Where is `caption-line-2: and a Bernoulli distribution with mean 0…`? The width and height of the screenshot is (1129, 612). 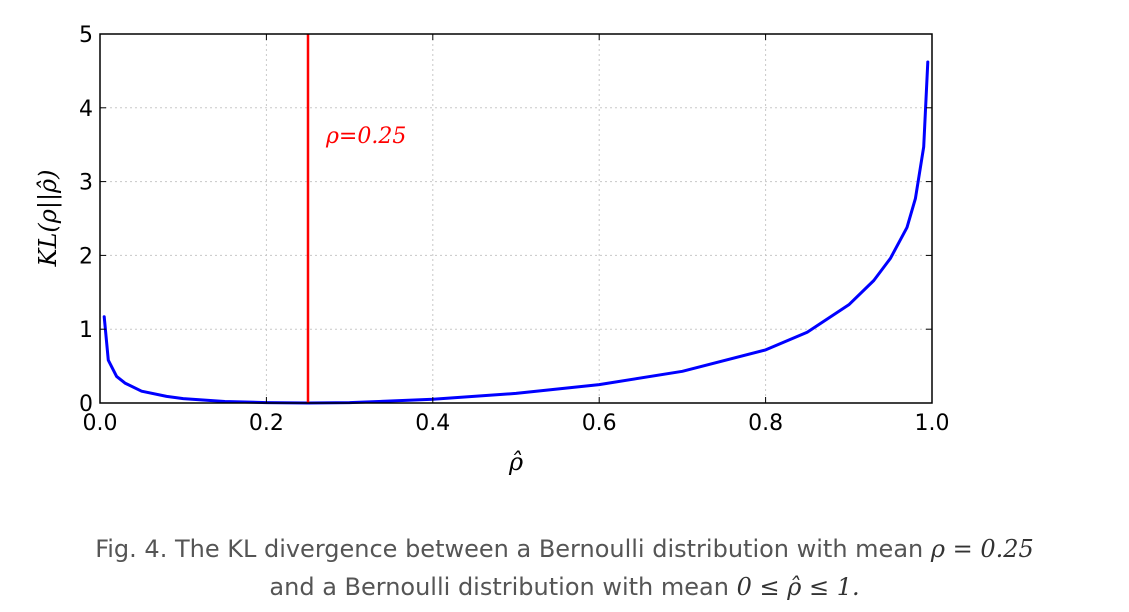
caption-line-2: and a Bernoulli distribution with mean 0… is located at coordinates (564, 587).